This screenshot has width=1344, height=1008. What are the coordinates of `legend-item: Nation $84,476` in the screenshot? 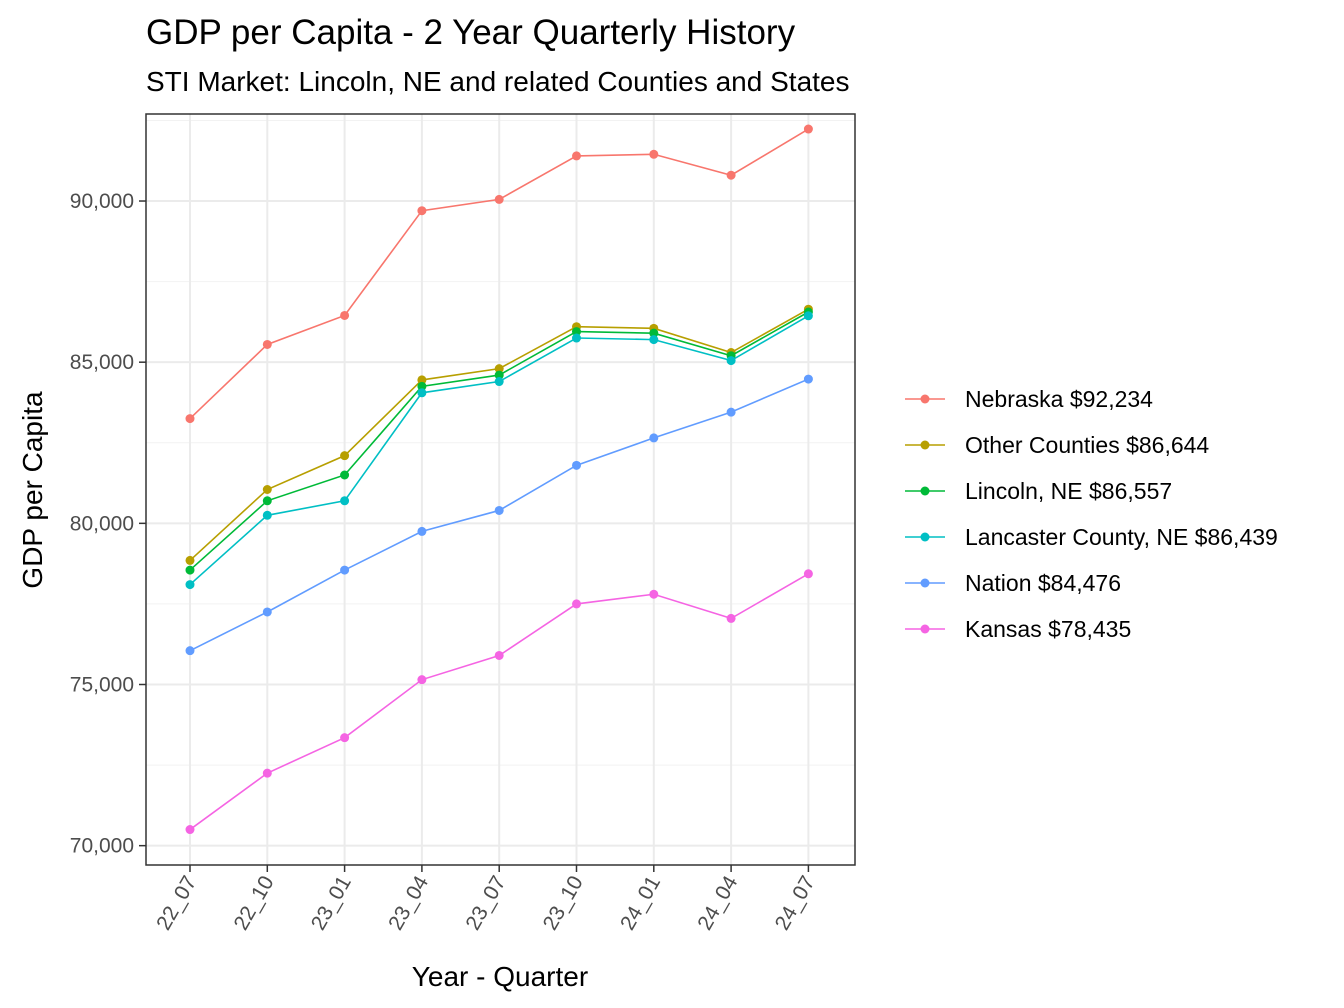 It's located at (1013, 583).